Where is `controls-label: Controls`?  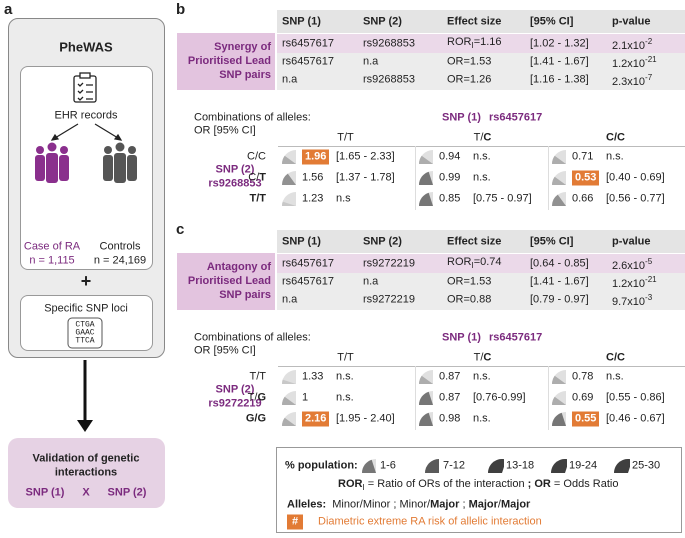 controls-label: Controls is located at coordinates (120, 246).